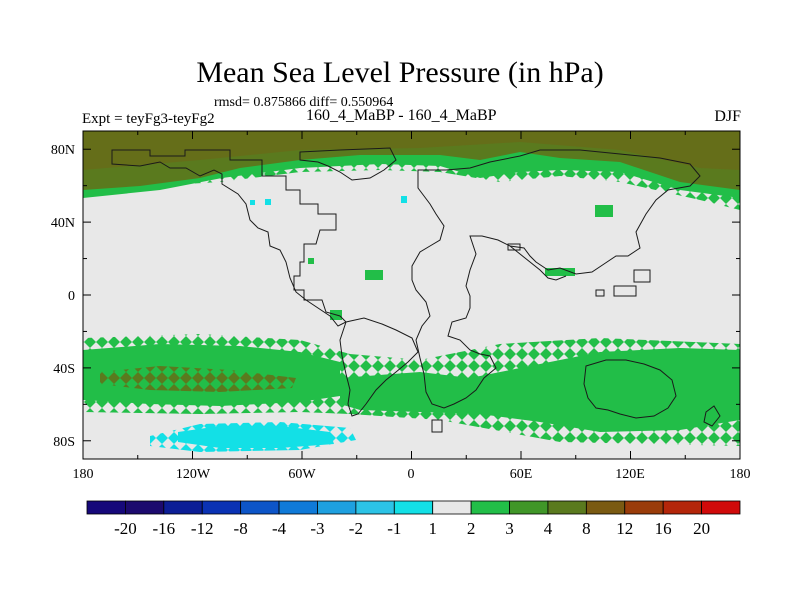  Describe the element at coordinates (471, 528) in the screenshot. I see `colorbar-label: 2` at that location.